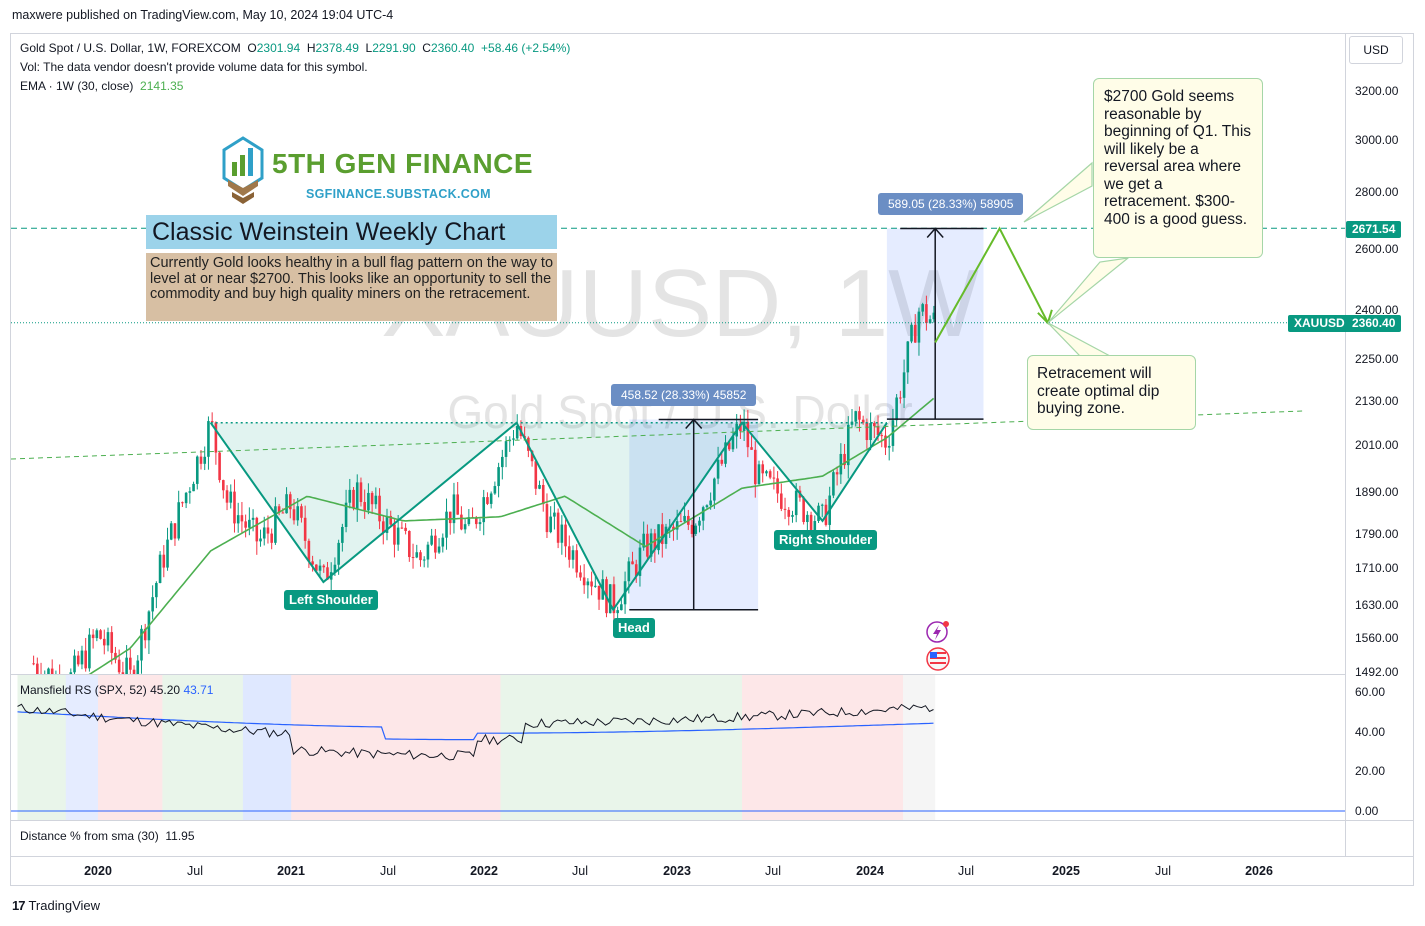 This screenshot has width=1425, height=926. Describe the element at coordinates (548, 516) in the screenshot. I see `pattern-area` at that location.